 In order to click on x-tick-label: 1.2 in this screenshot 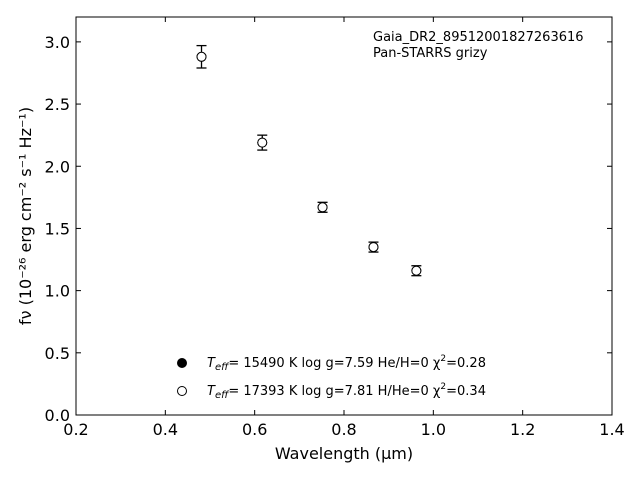, I will do `click(522, 429)`.